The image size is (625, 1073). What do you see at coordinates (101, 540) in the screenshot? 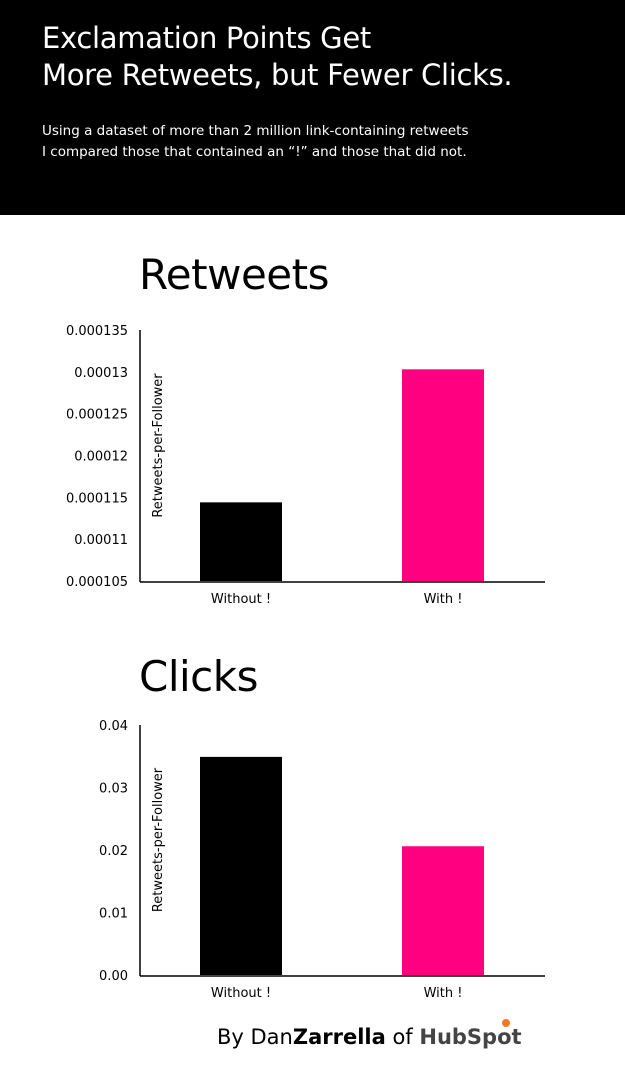
I see `y-tick-label: 0.00011` at bounding box center [101, 540].